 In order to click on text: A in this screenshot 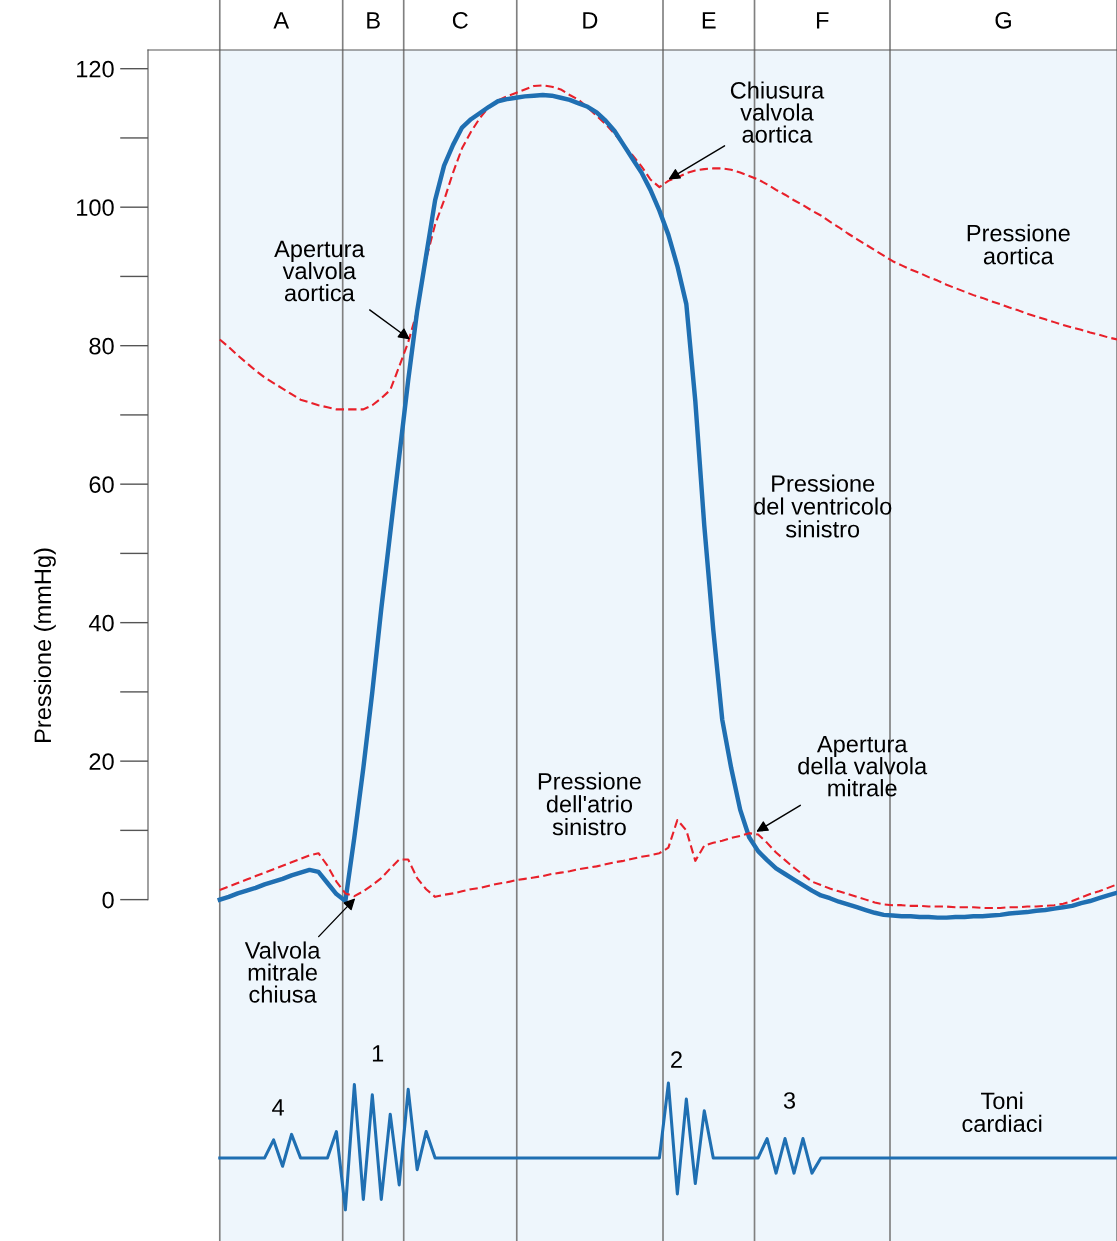, I will do `click(281, 20)`.